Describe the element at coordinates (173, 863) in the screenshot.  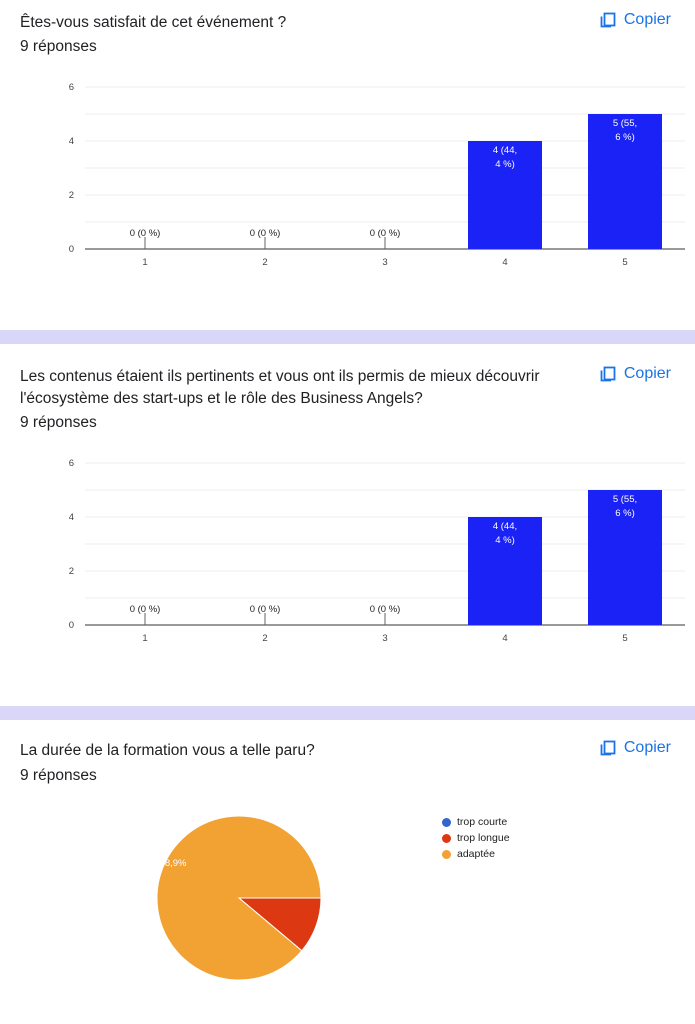
I see `pie-percent-label: 88,9%` at that location.